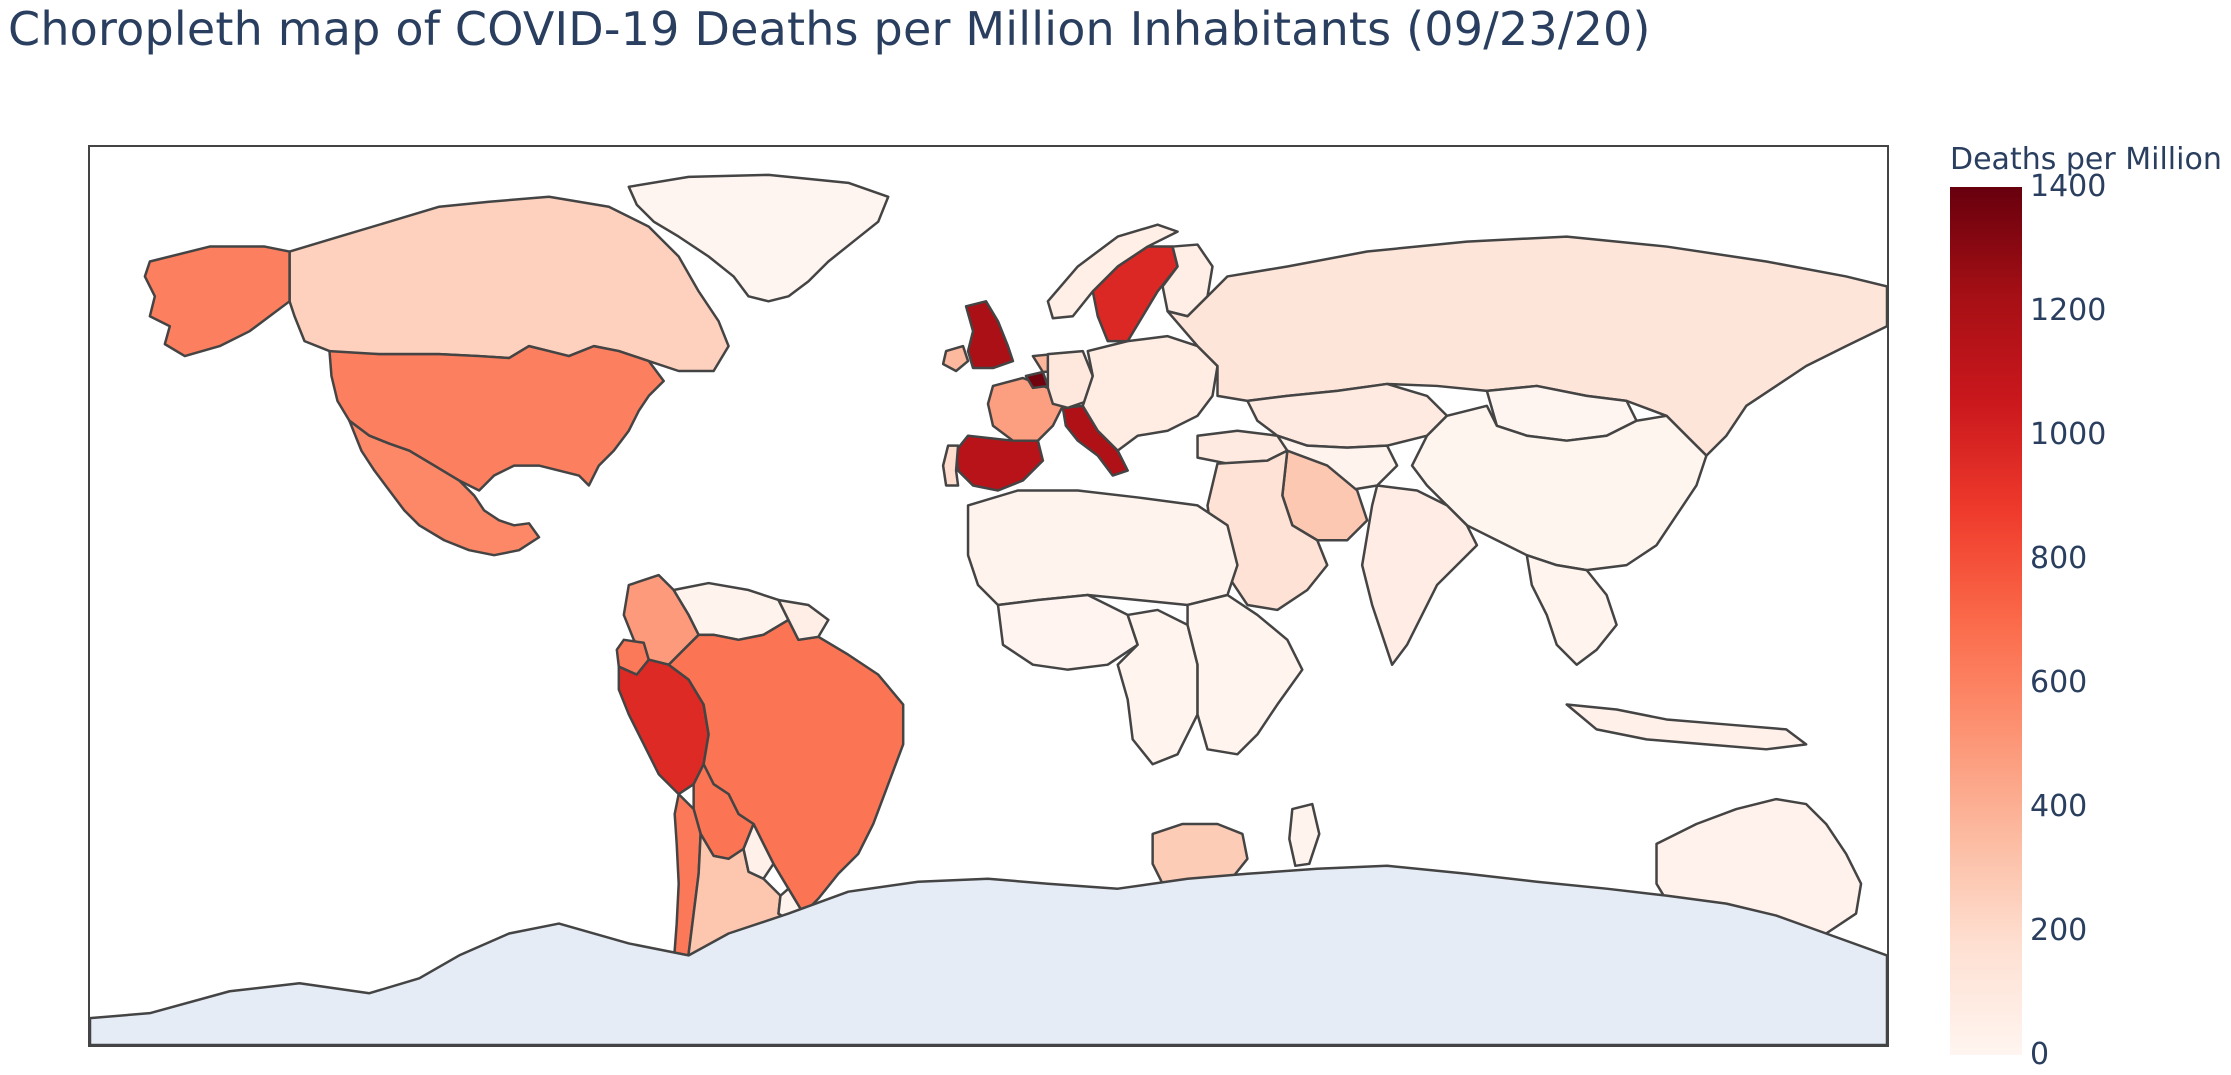 This screenshot has width=2231, height=1075. I want to click on region-antarctica: Antarctica, so click(988, 954).